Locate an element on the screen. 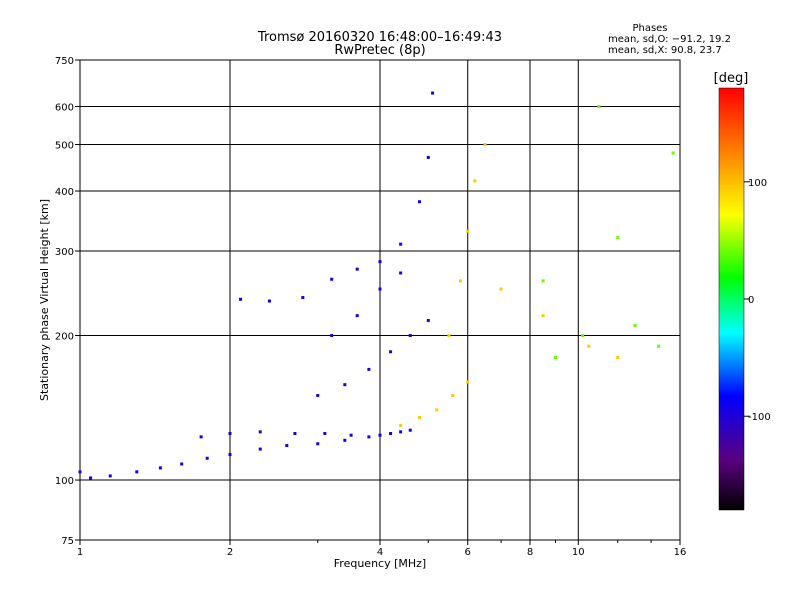  y-axis-label: Stationary phase Virtual Height [km] is located at coordinates (44, 300).